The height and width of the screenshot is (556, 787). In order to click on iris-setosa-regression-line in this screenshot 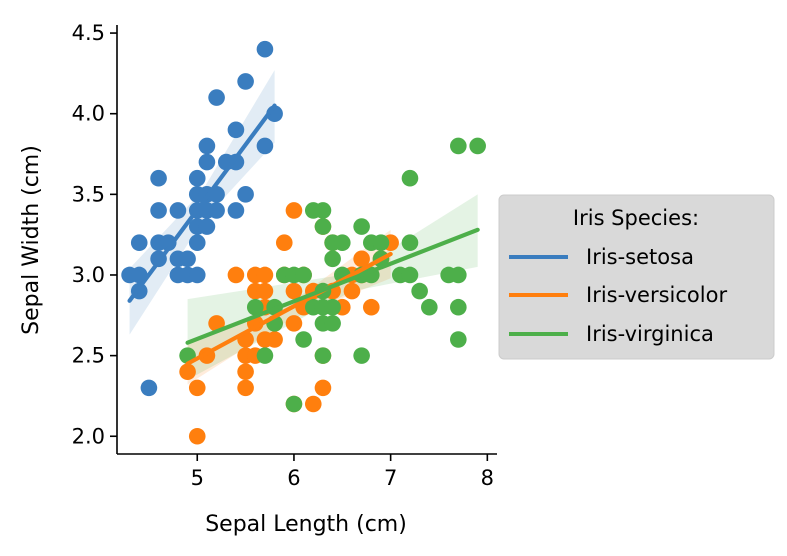, I will do `click(202, 203)`.